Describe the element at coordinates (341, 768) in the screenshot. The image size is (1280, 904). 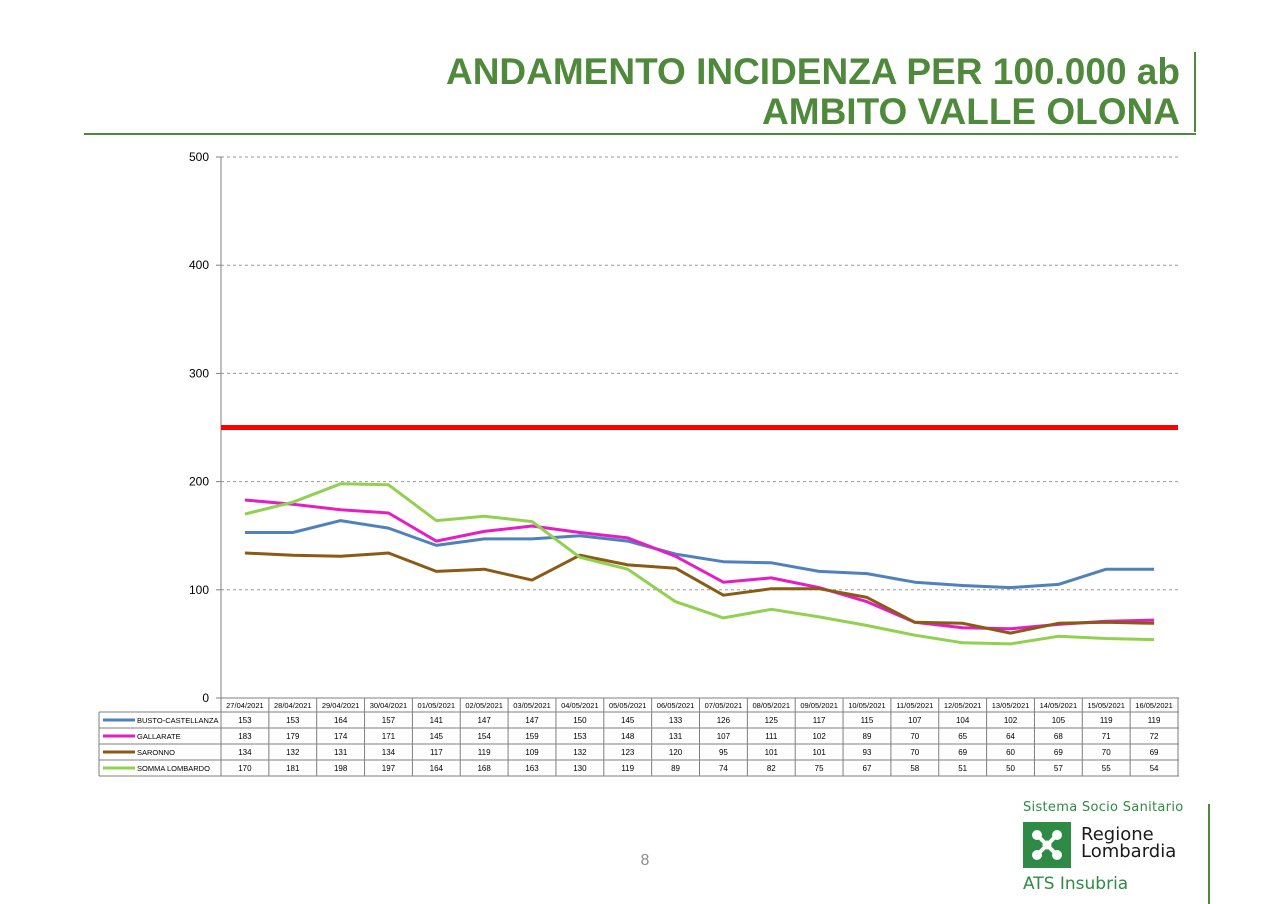
I see `data-label: 198` at that location.